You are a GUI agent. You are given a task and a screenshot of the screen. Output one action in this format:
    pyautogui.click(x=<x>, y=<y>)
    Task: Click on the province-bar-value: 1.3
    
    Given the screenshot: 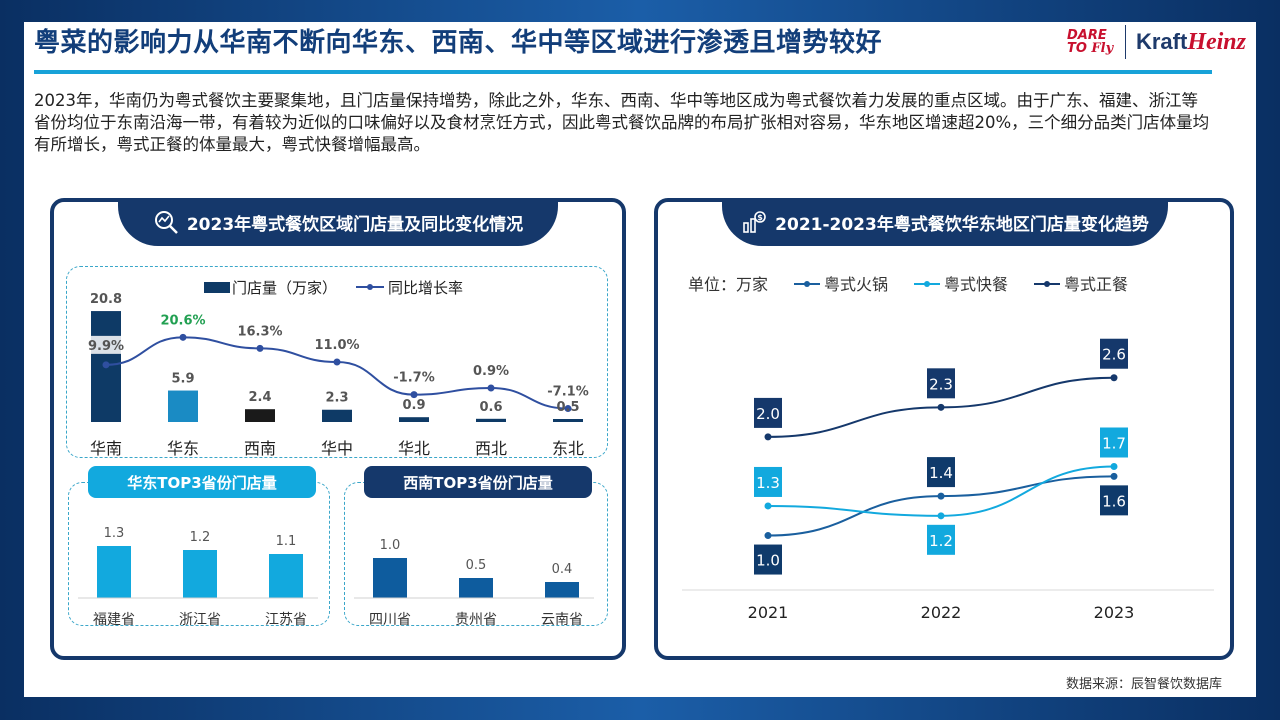 What is the action you would take?
    pyautogui.click(x=114, y=533)
    